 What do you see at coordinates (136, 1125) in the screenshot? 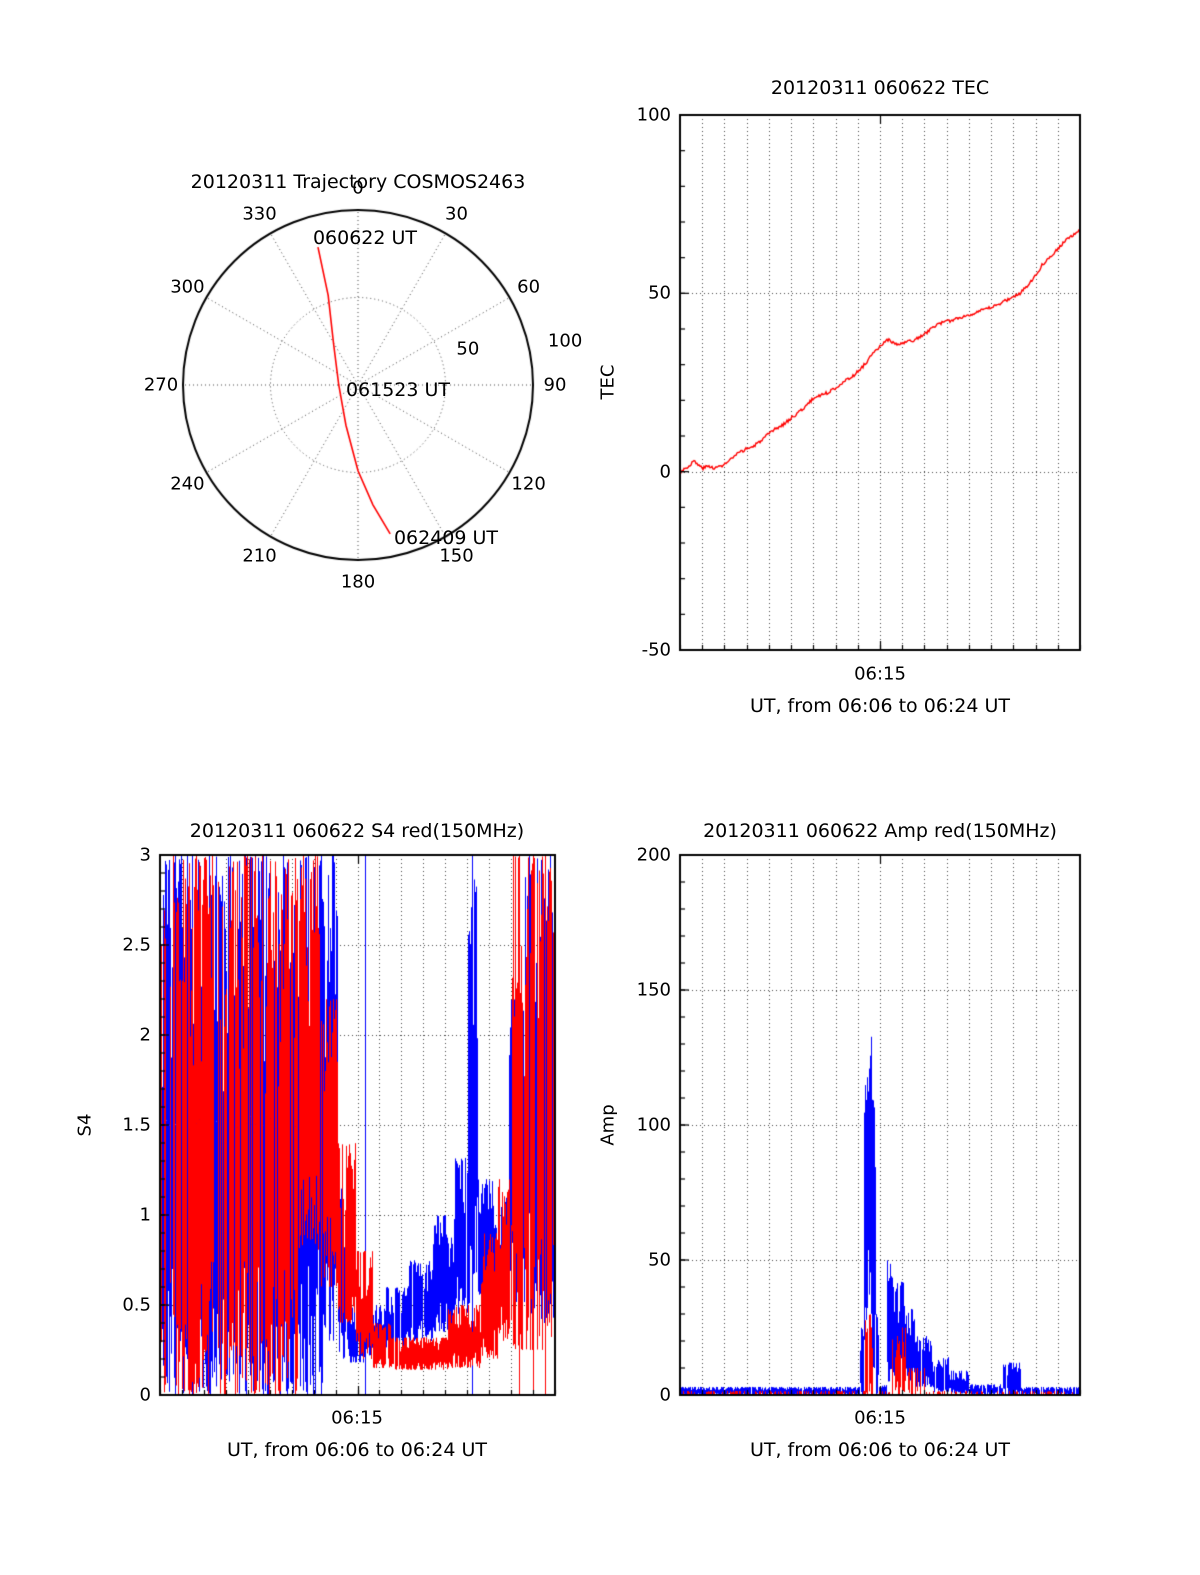
I see `s4-ytick-1.5: 1.5` at bounding box center [136, 1125].